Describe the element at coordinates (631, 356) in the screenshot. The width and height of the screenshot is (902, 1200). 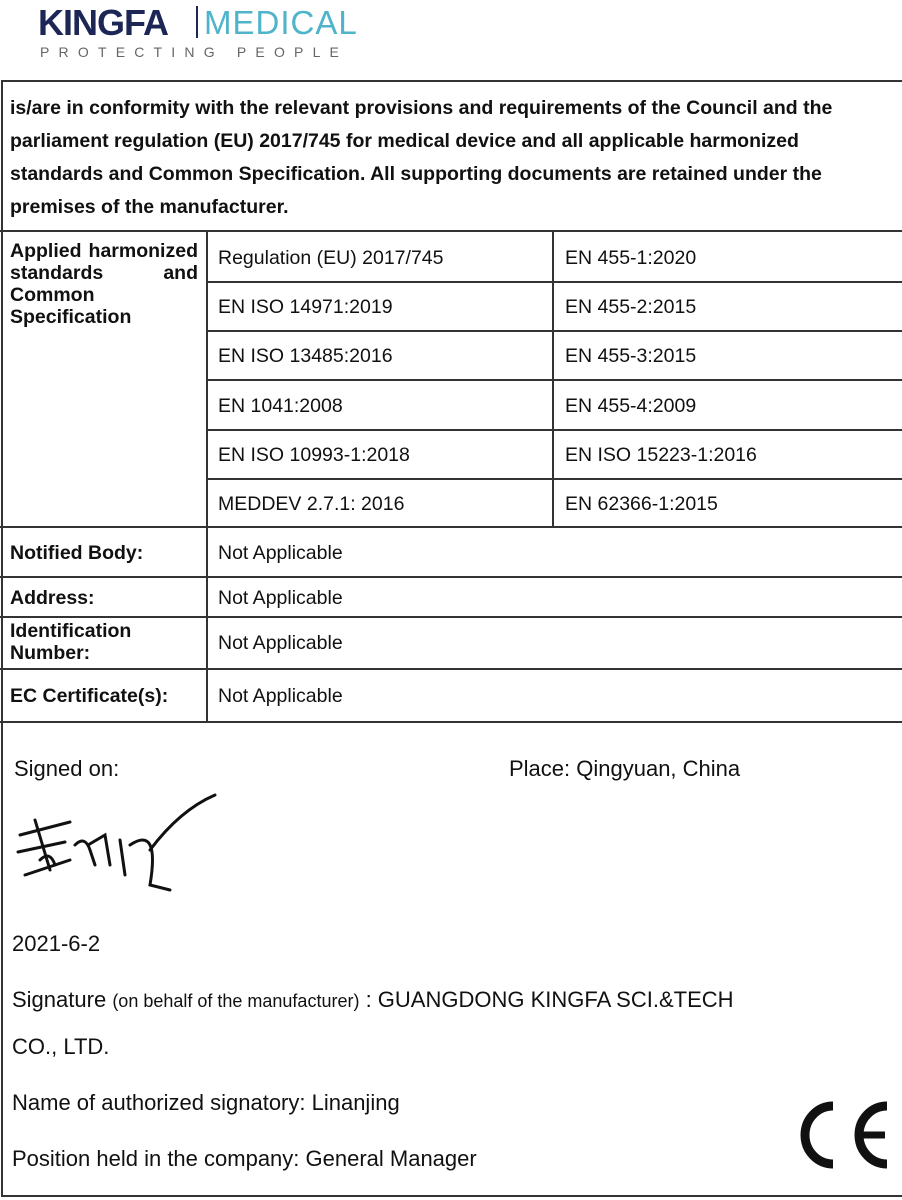
I see `standard-cell: EN 455-3:2015` at that location.